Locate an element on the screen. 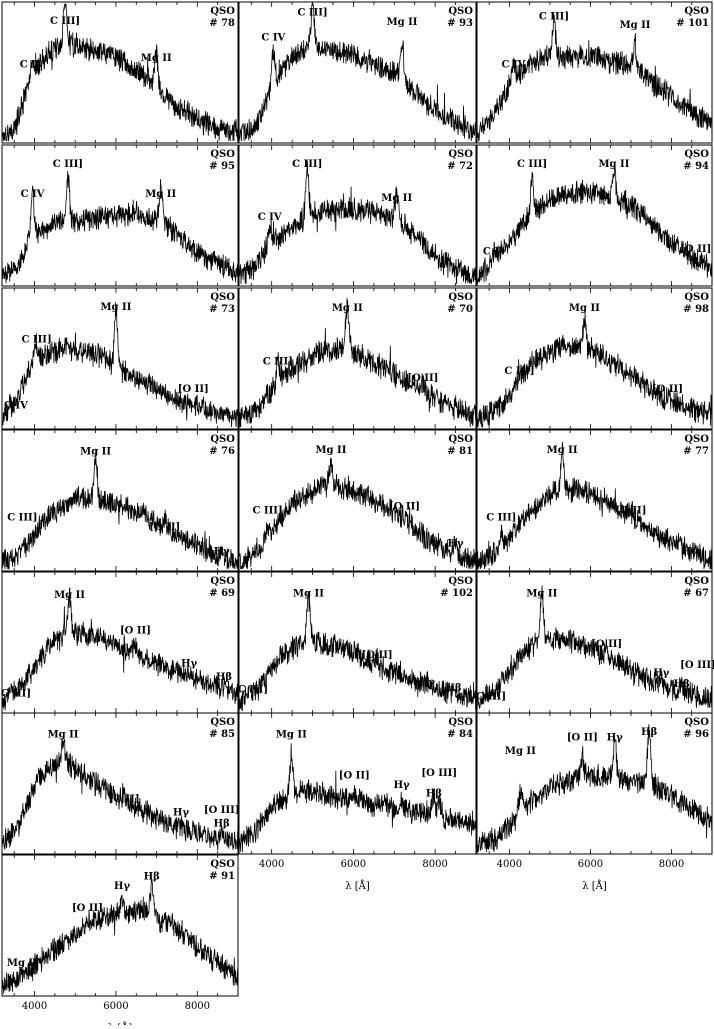 This screenshot has height=1029, width=714. qso-id: # 85 is located at coordinates (222, 734).